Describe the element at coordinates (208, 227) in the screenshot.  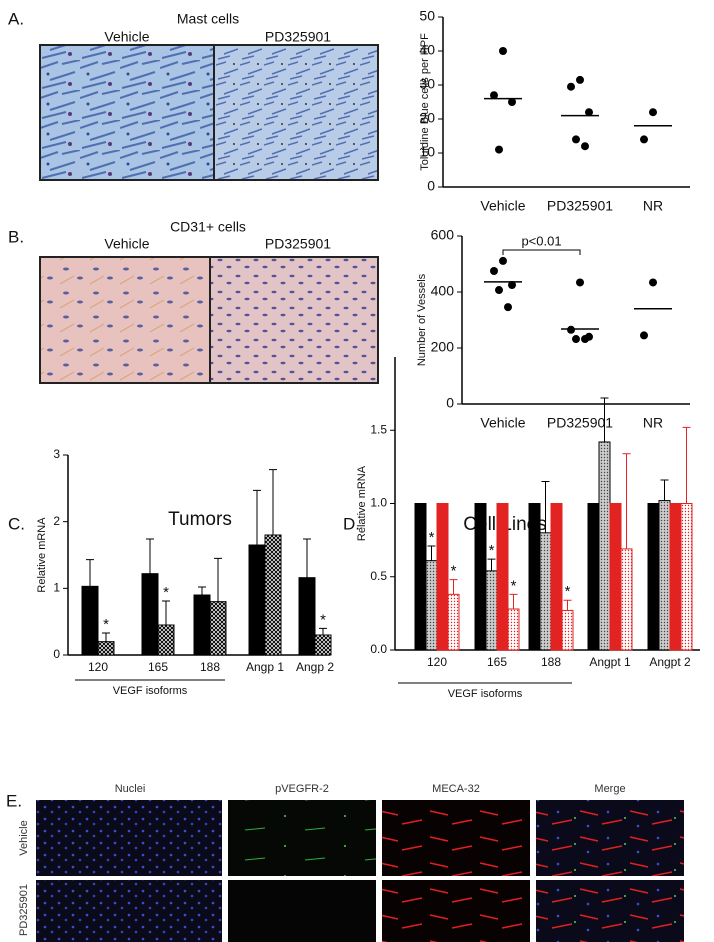
I see `panel-title: CD31+ cells` at that location.